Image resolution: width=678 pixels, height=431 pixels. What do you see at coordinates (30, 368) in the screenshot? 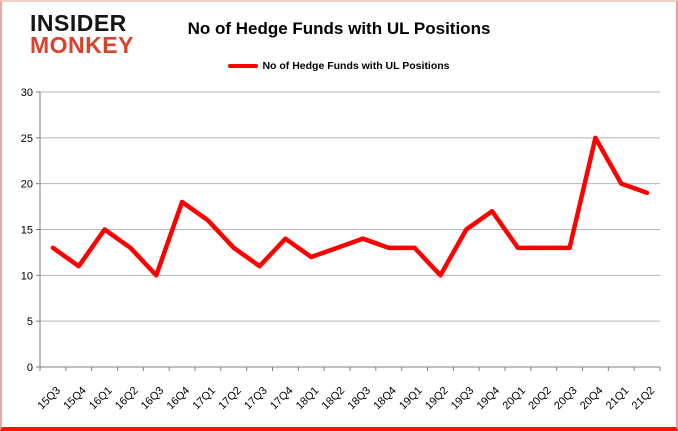
I see `y-tick-label: 0` at bounding box center [30, 368].